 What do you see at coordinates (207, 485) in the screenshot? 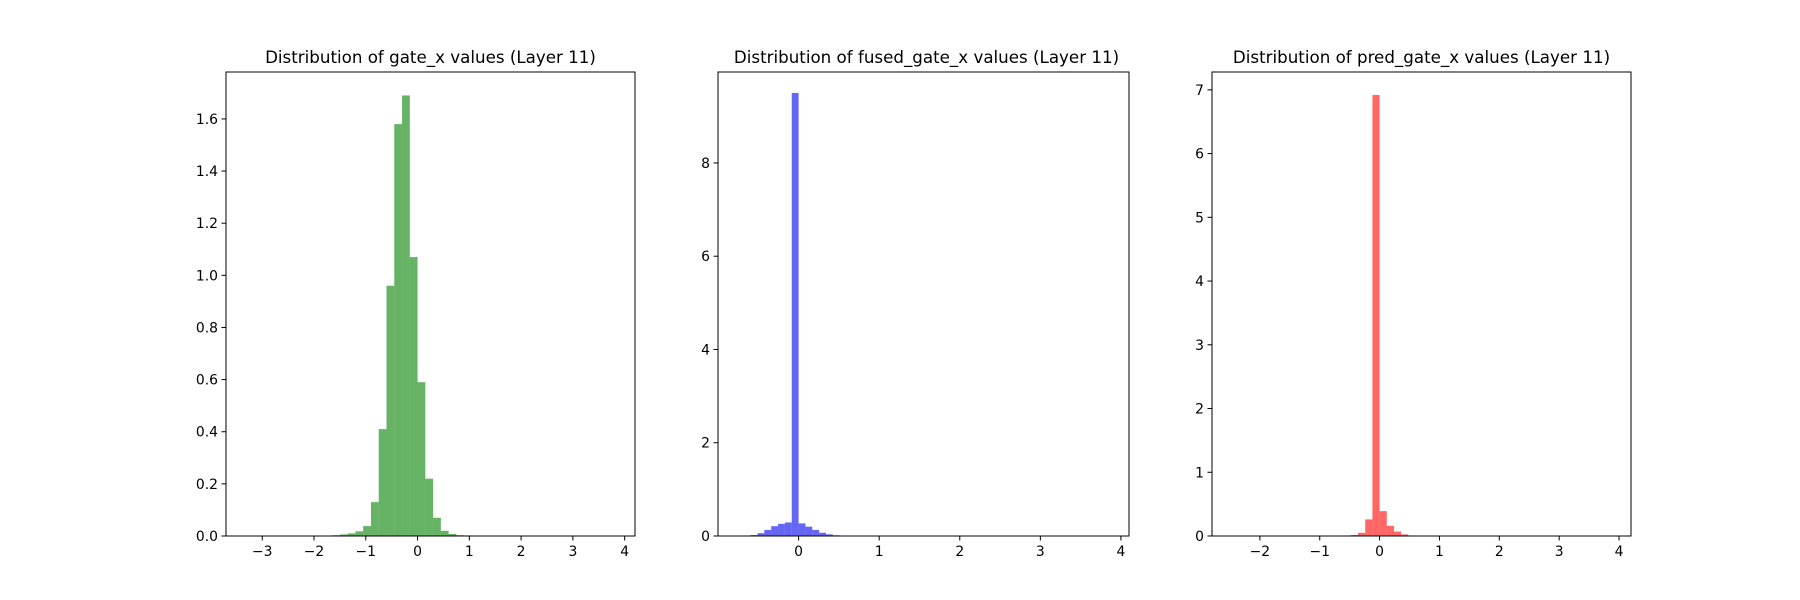
I see `y-tick-label: 0.2` at bounding box center [207, 485].